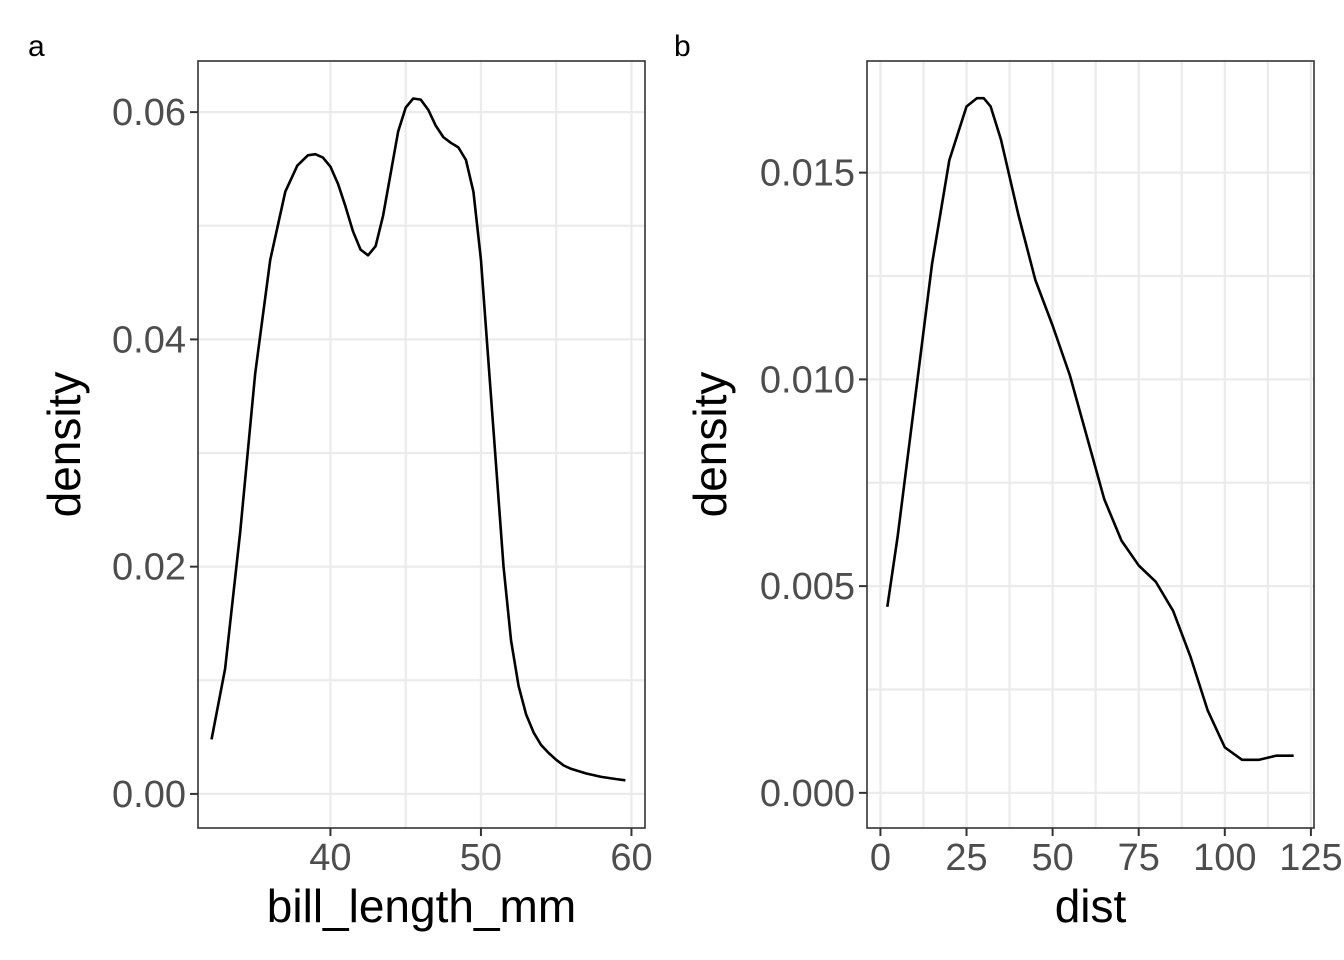  Describe the element at coordinates (1091, 906) in the screenshot. I see `x-axis-title: dist` at that location.